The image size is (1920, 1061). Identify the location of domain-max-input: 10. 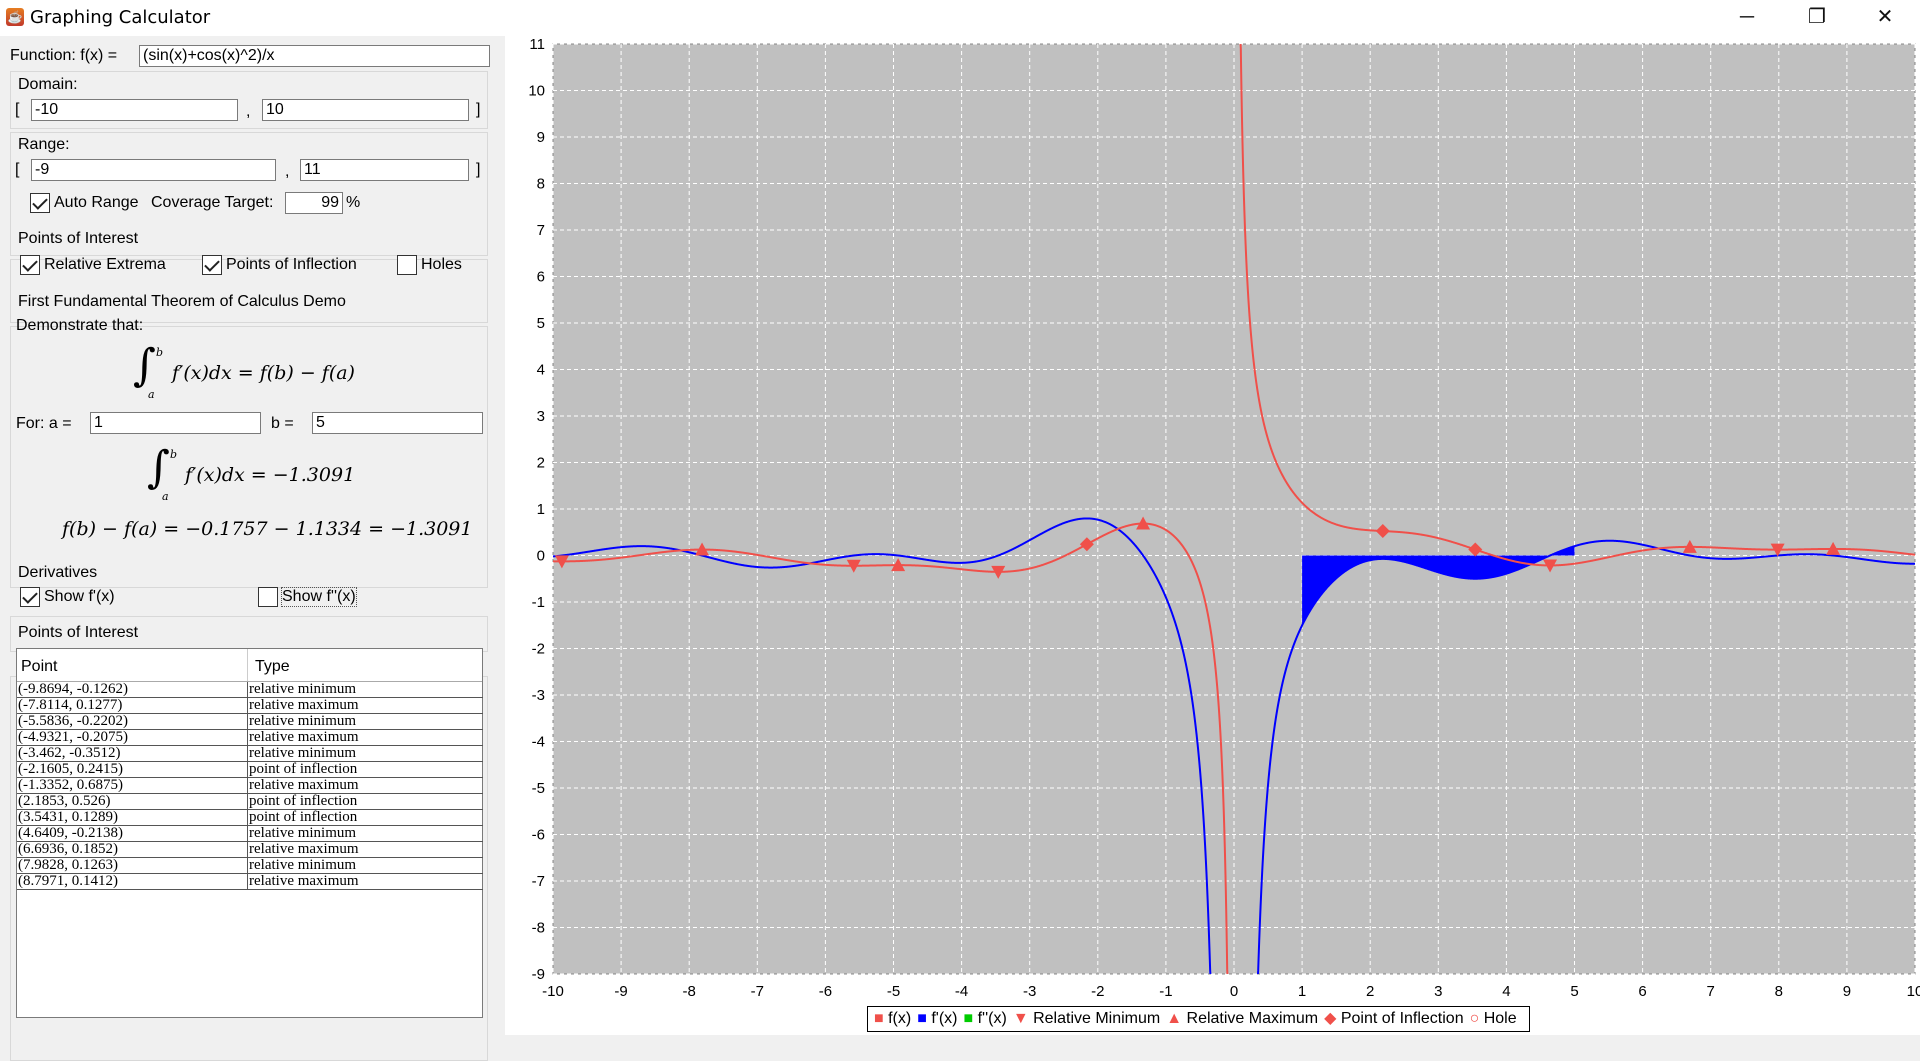
(365, 110).